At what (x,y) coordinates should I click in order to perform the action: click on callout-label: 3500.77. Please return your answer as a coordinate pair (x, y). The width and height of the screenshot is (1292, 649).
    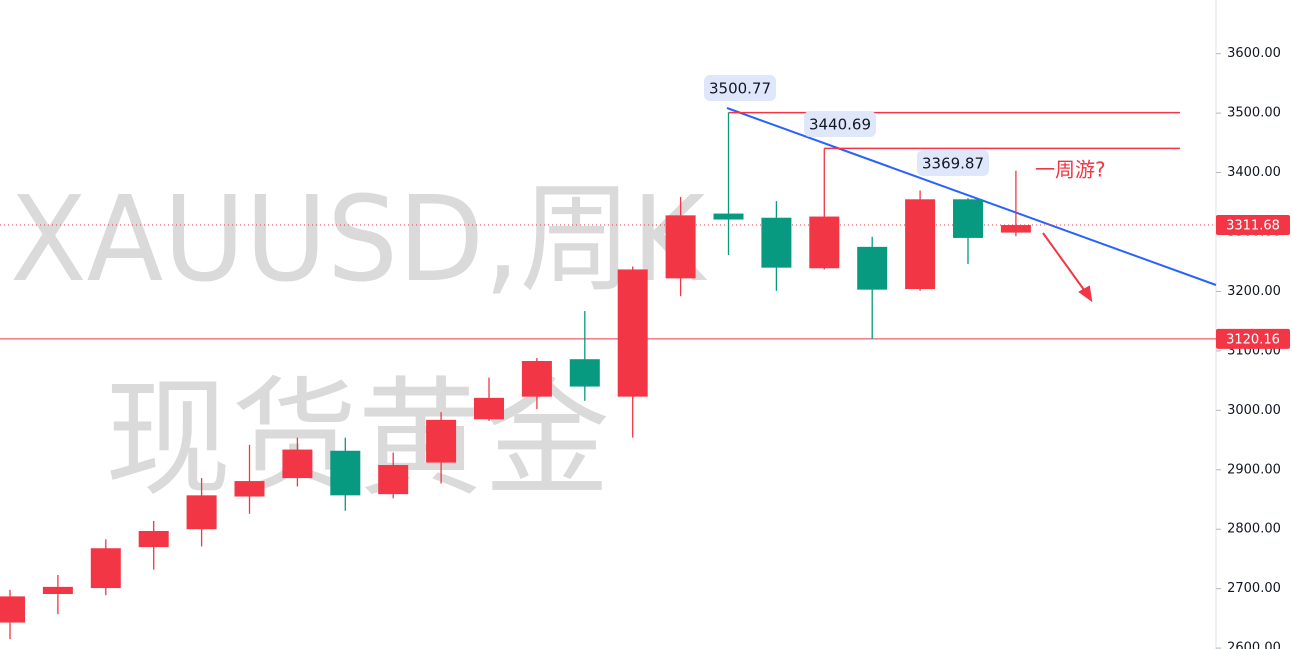
    Looking at the image, I should click on (740, 89).